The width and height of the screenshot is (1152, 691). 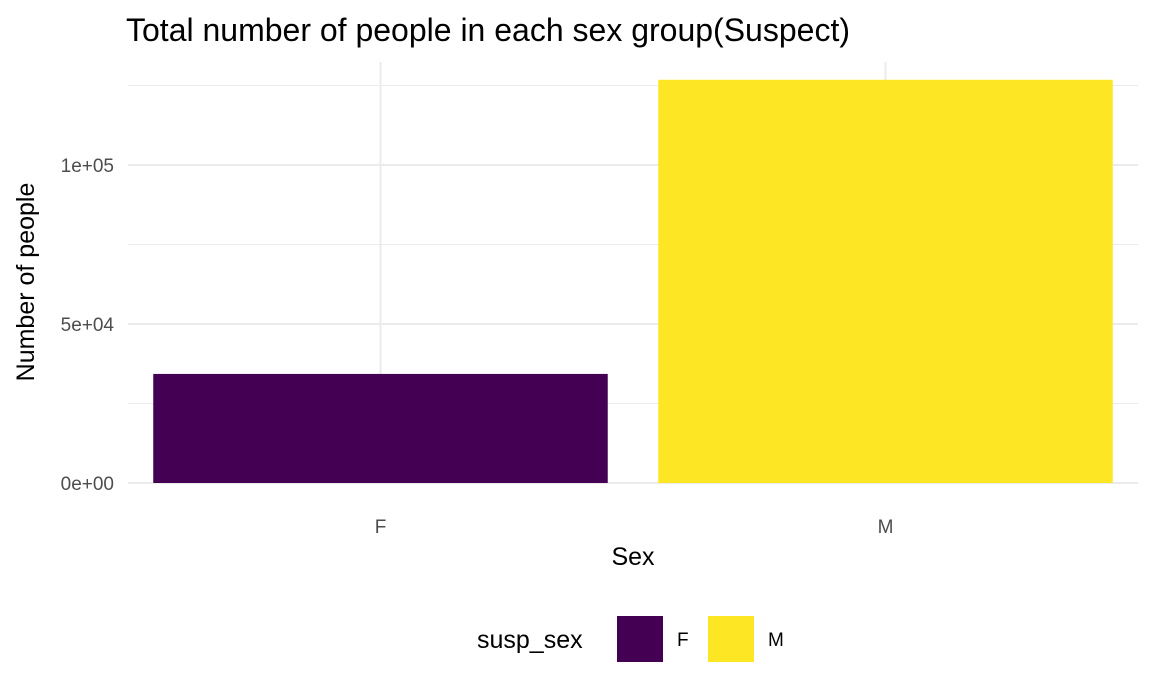 What do you see at coordinates (87, 166) in the screenshot?
I see `y-tick-label: 1e+05` at bounding box center [87, 166].